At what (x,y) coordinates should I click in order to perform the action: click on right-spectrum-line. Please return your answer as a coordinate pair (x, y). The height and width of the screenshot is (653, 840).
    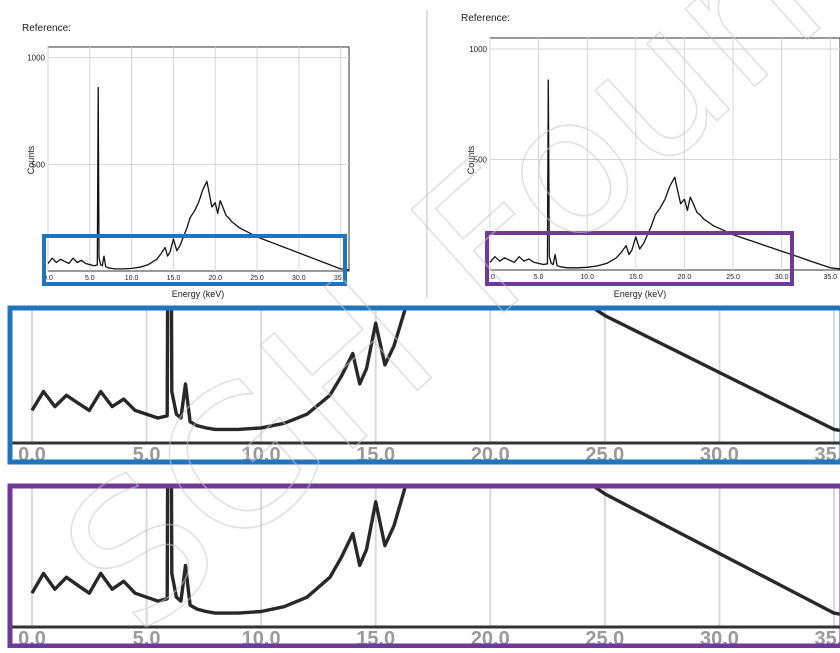
    Looking at the image, I should click on (664, 174).